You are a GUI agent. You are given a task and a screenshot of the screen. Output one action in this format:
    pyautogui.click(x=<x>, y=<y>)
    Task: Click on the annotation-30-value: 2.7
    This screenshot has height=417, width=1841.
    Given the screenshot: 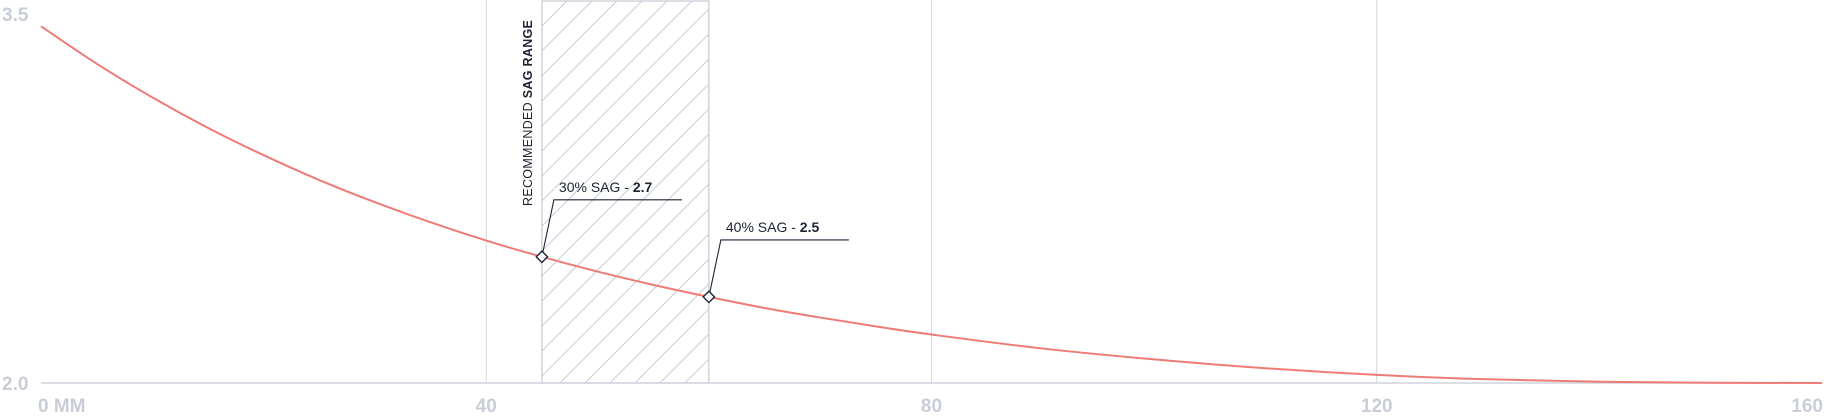 What is the action you would take?
    pyautogui.click(x=643, y=187)
    